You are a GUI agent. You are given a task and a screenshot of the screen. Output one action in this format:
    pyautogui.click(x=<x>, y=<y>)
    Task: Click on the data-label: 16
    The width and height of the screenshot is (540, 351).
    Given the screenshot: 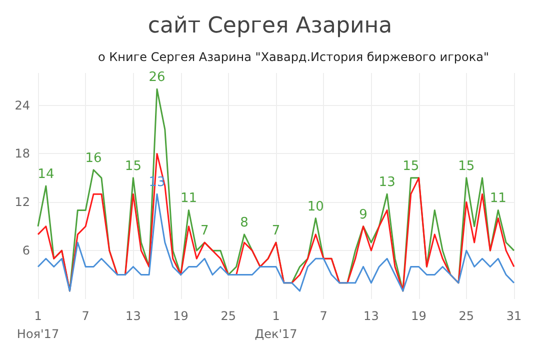 What is the action you would take?
    pyautogui.click(x=93, y=158)
    